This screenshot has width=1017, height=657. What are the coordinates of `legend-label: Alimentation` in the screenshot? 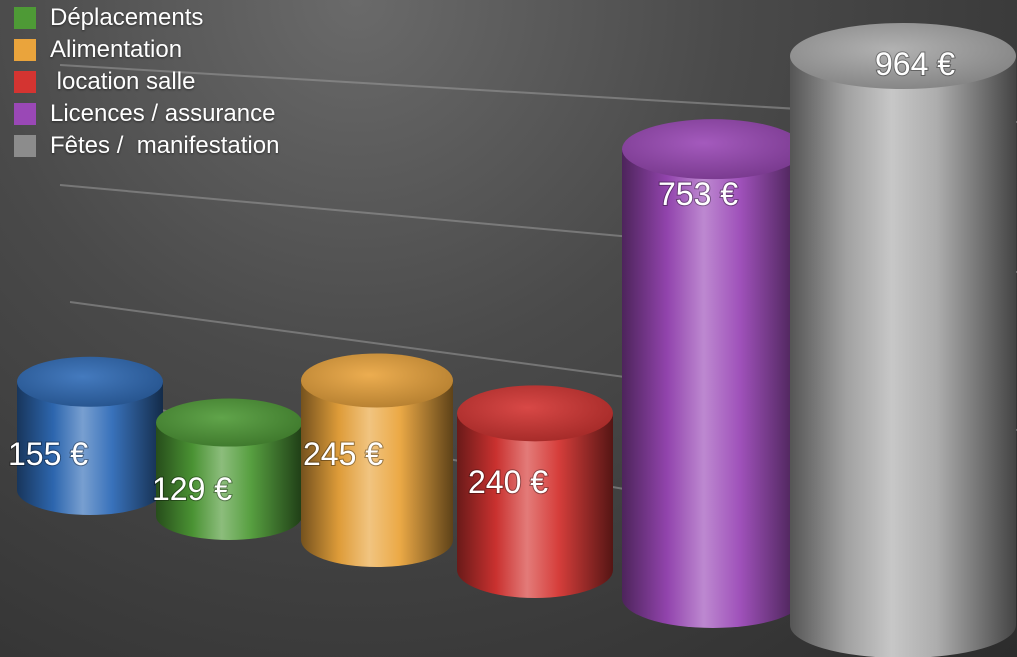 It's located at (116, 49).